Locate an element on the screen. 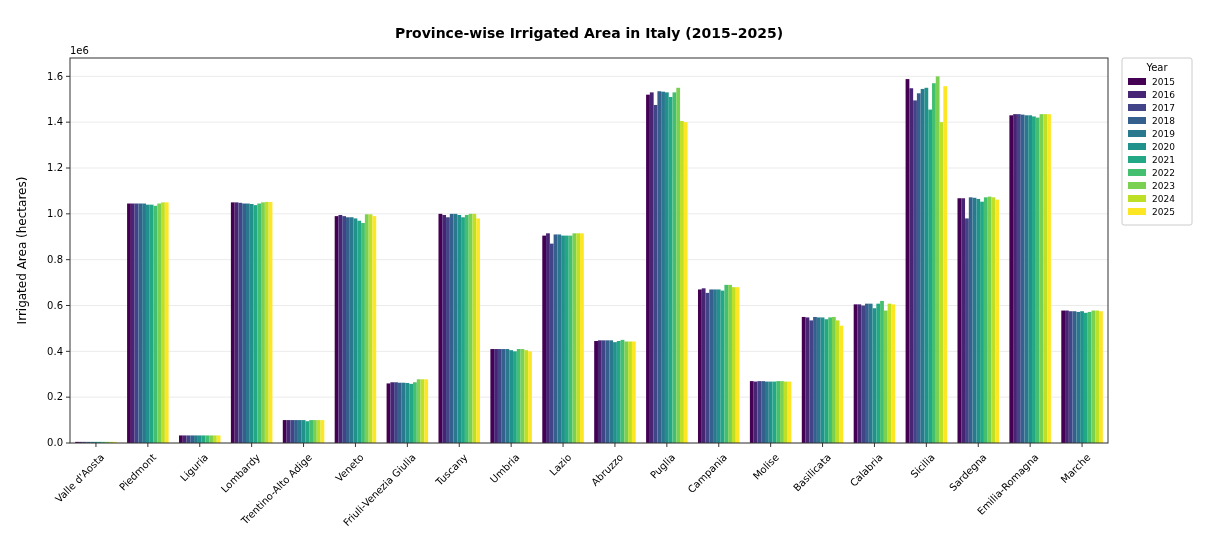 The width and height of the screenshot is (1217, 546). y-tick-label: 0.0 is located at coordinates (55, 443).